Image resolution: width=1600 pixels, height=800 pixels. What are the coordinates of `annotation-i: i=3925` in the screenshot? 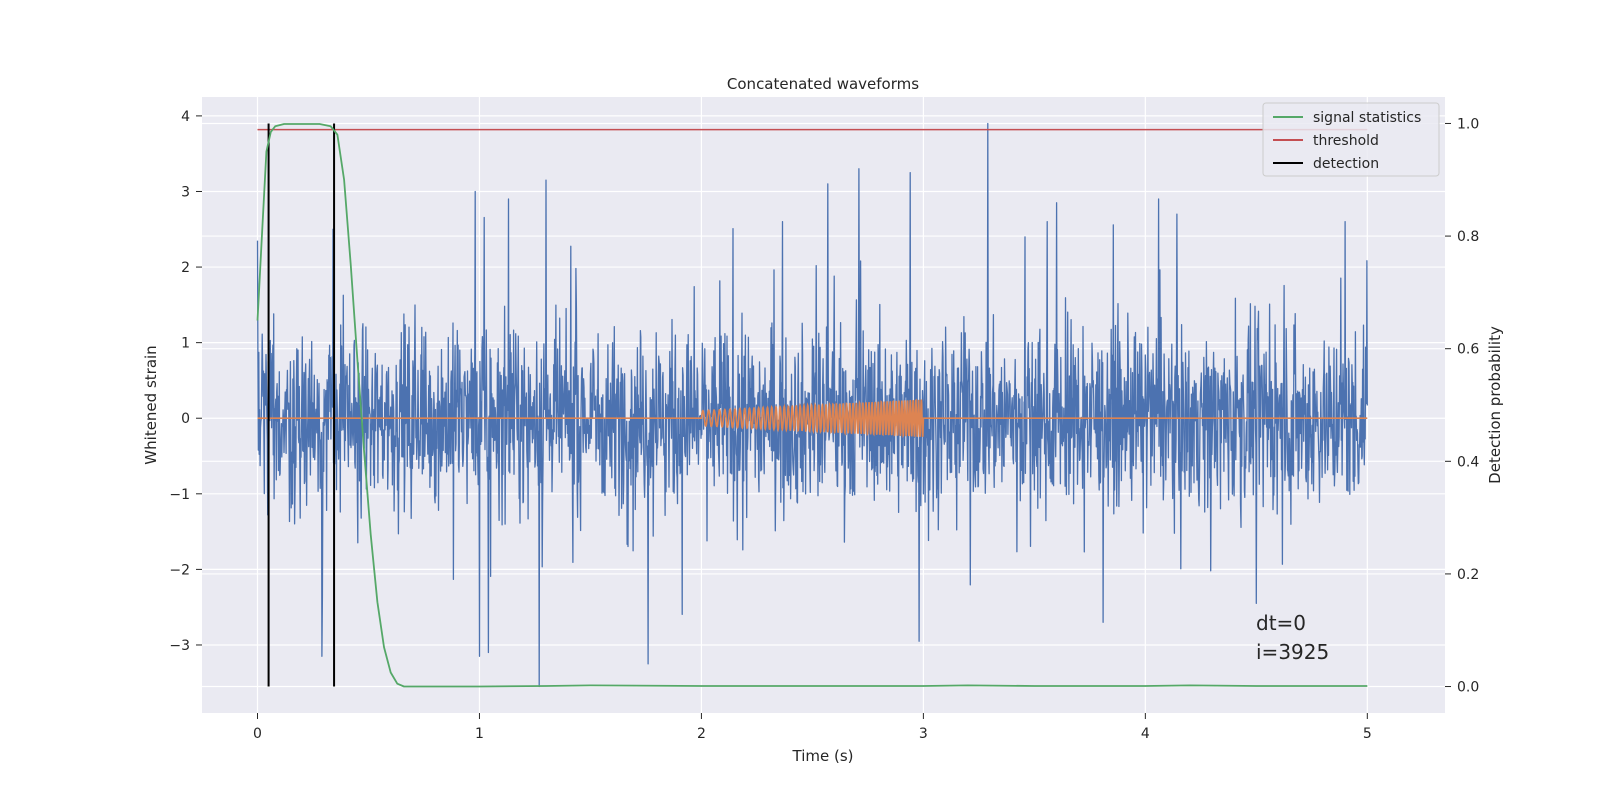 It's located at (1292, 652).